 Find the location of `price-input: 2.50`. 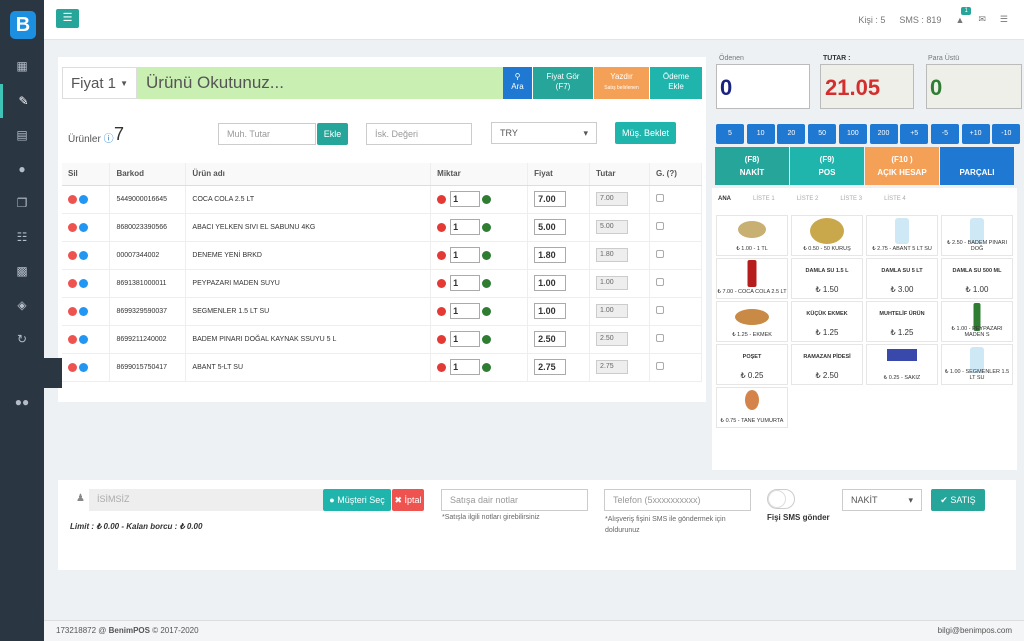

price-input: 2.50 is located at coordinates (550, 339).